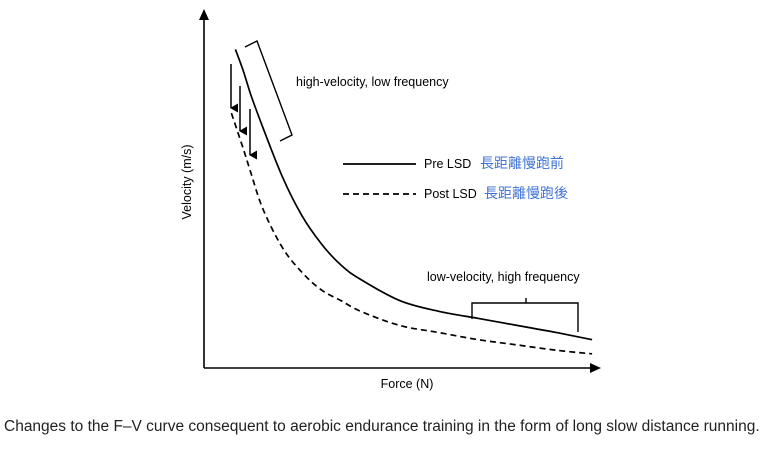 This screenshot has height=460, width=773. Describe the element at coordinates (503, 277) in the screenshot. I see `annotation-low-velocity: low-velocity, high frequency` at that location.